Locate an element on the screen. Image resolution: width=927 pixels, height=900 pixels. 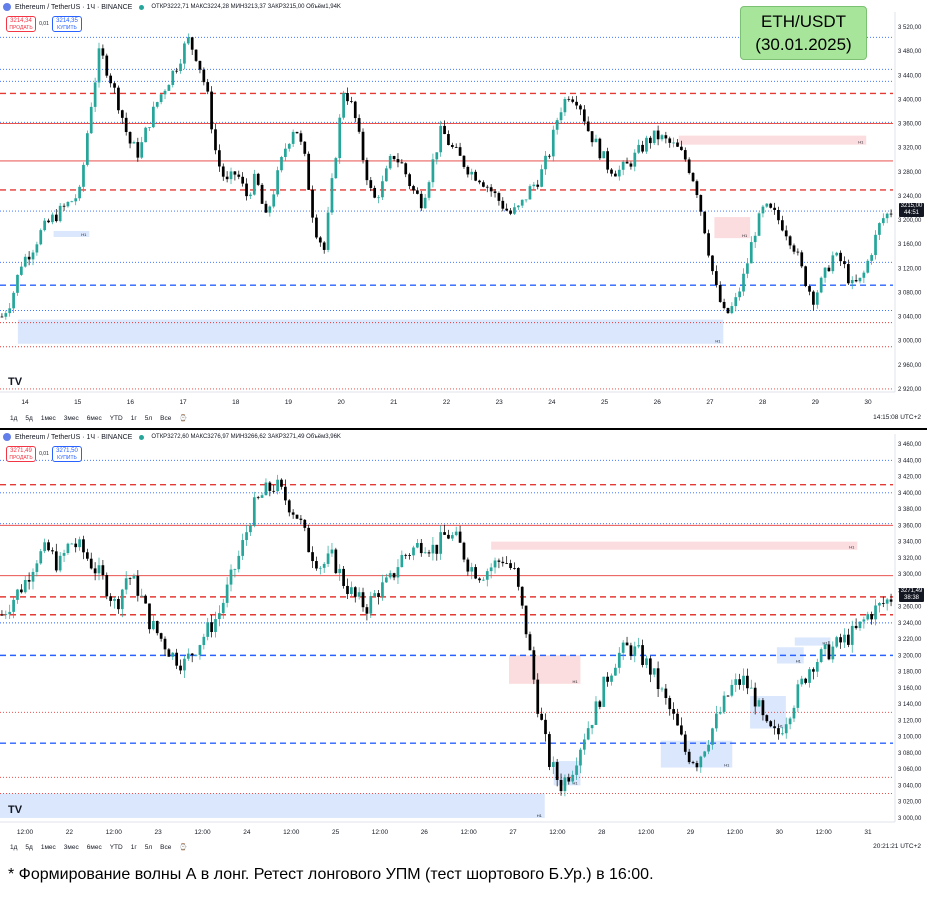
y-tick-label: 2 960,00 is located at coordinates (910, 366).